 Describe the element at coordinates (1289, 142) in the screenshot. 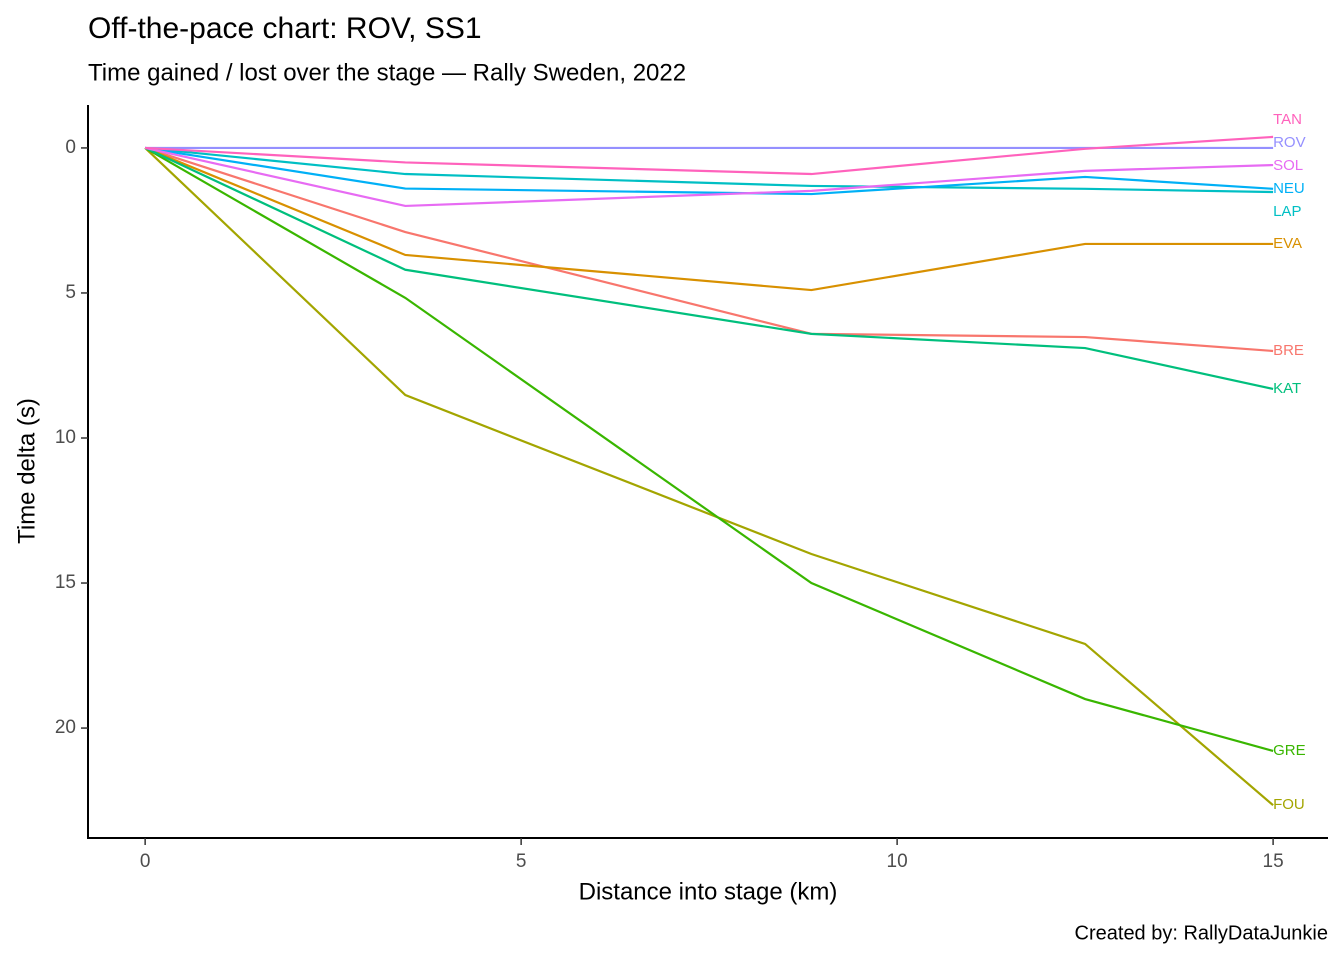

I see `series-label: ROV` at that location.